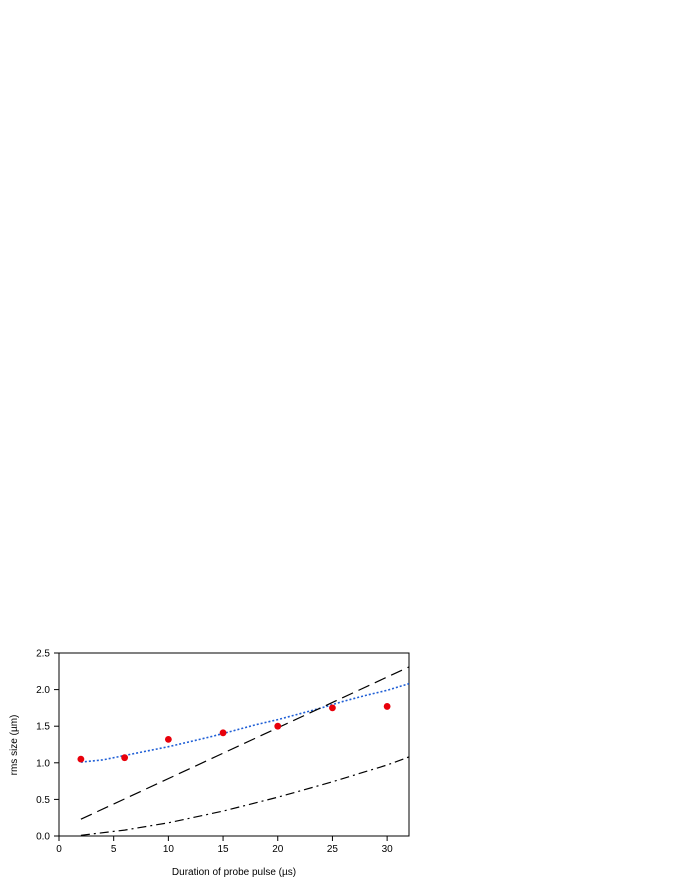 This screenshot has height=881, width=681. What do you see at coordinates (14, 745) in the screenshot?
I see `y-axis-title: rms size (µm)` at bounding box center [14, 745].